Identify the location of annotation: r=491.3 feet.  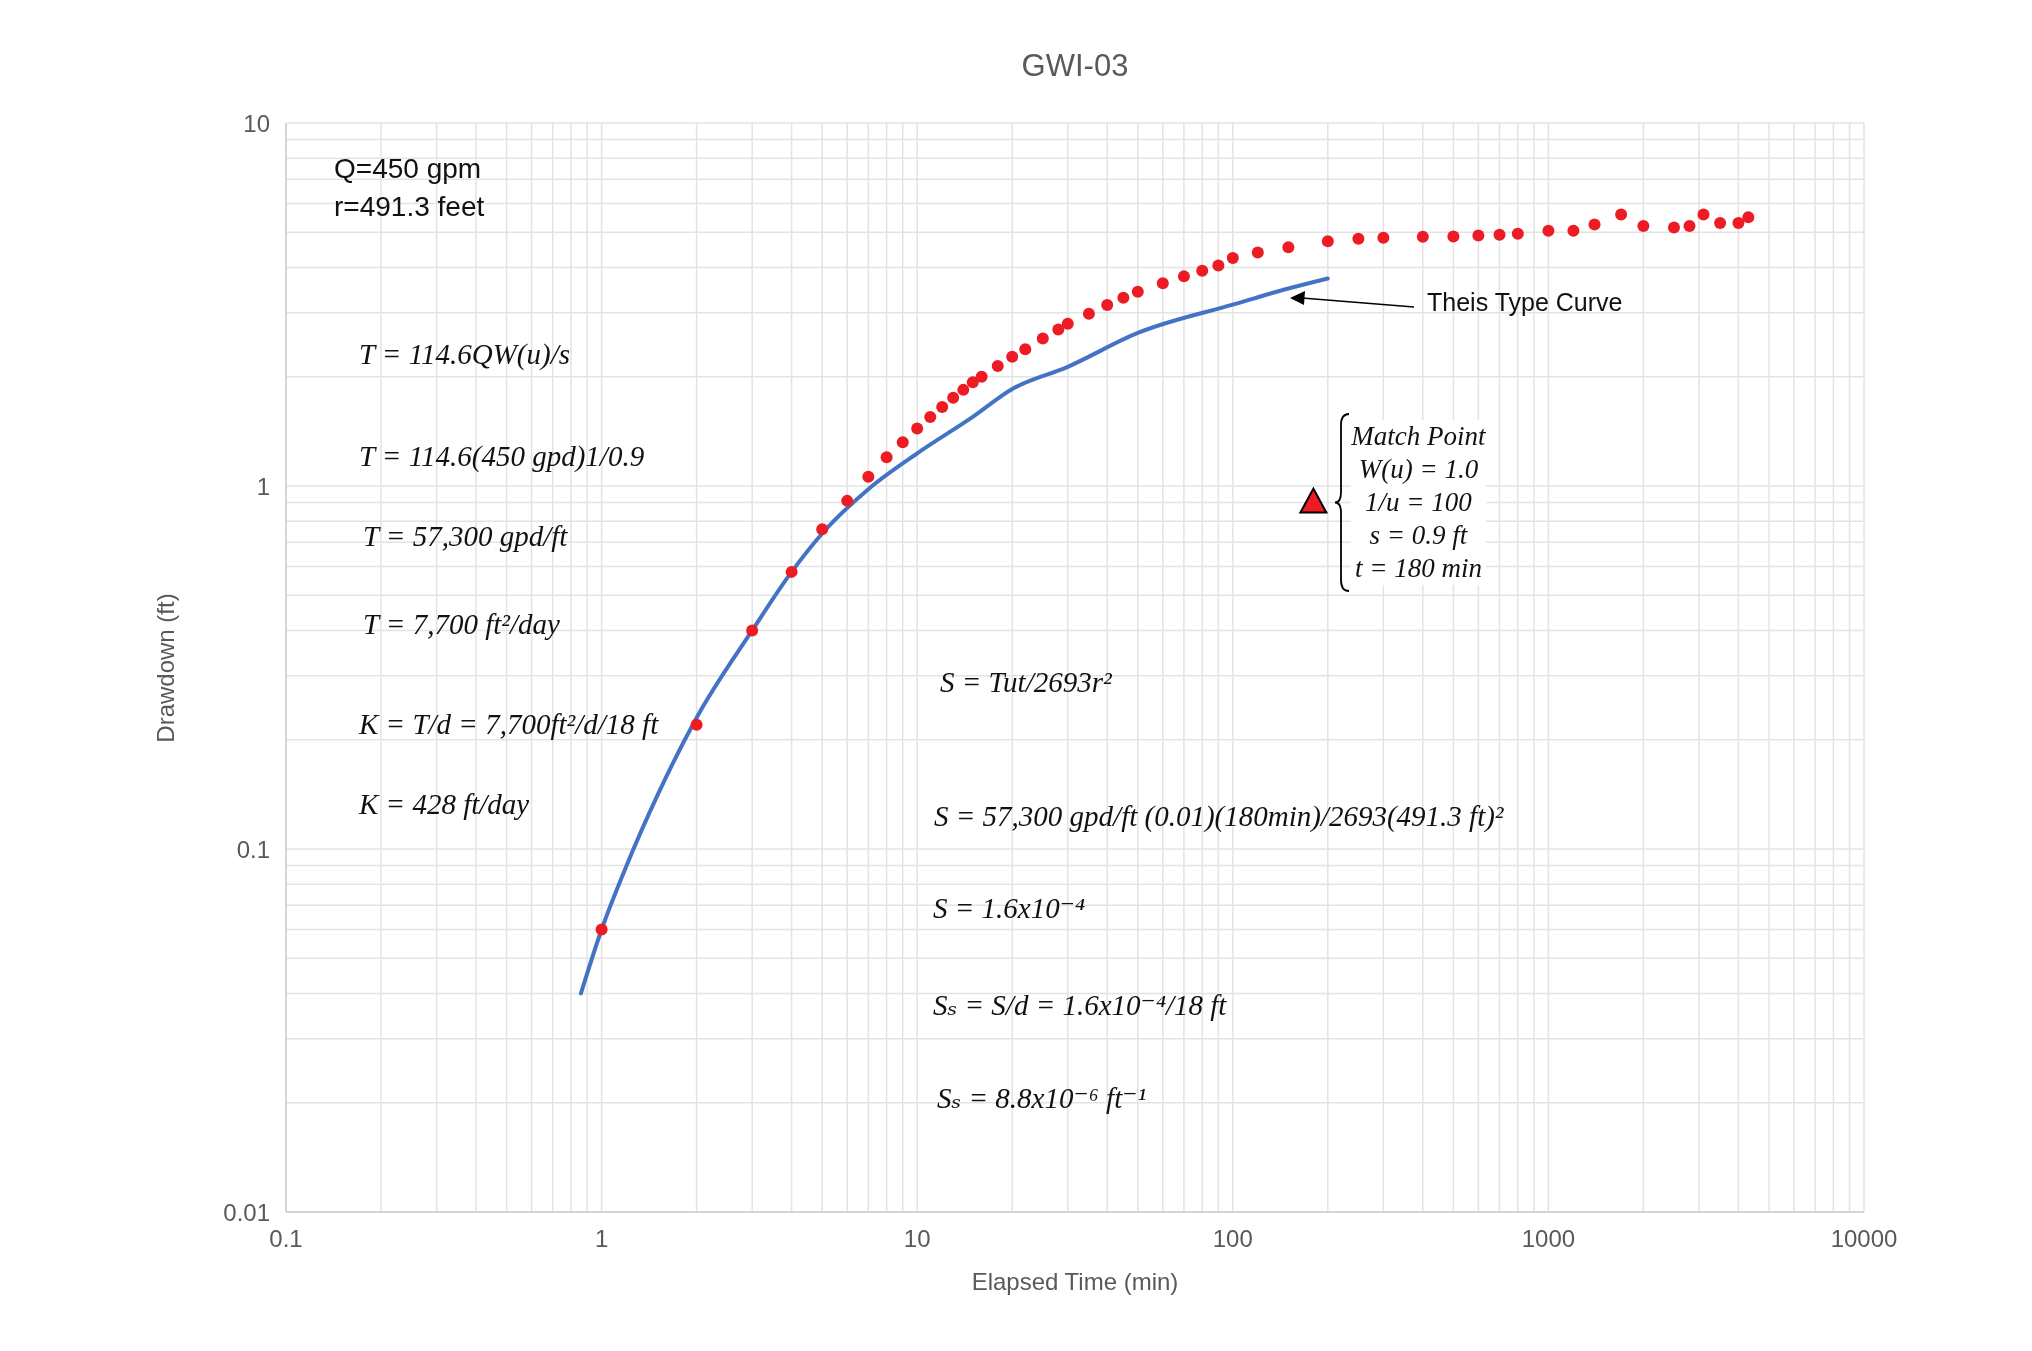
(409, 207).